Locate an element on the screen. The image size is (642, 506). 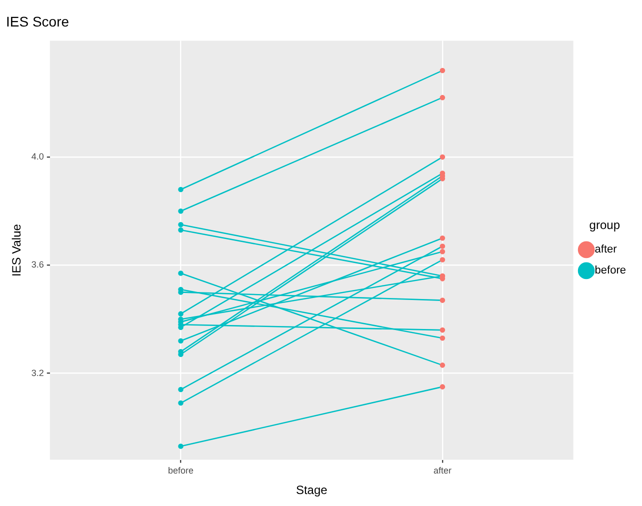
chart-title: IES Score is located at coordinates (38, 21).